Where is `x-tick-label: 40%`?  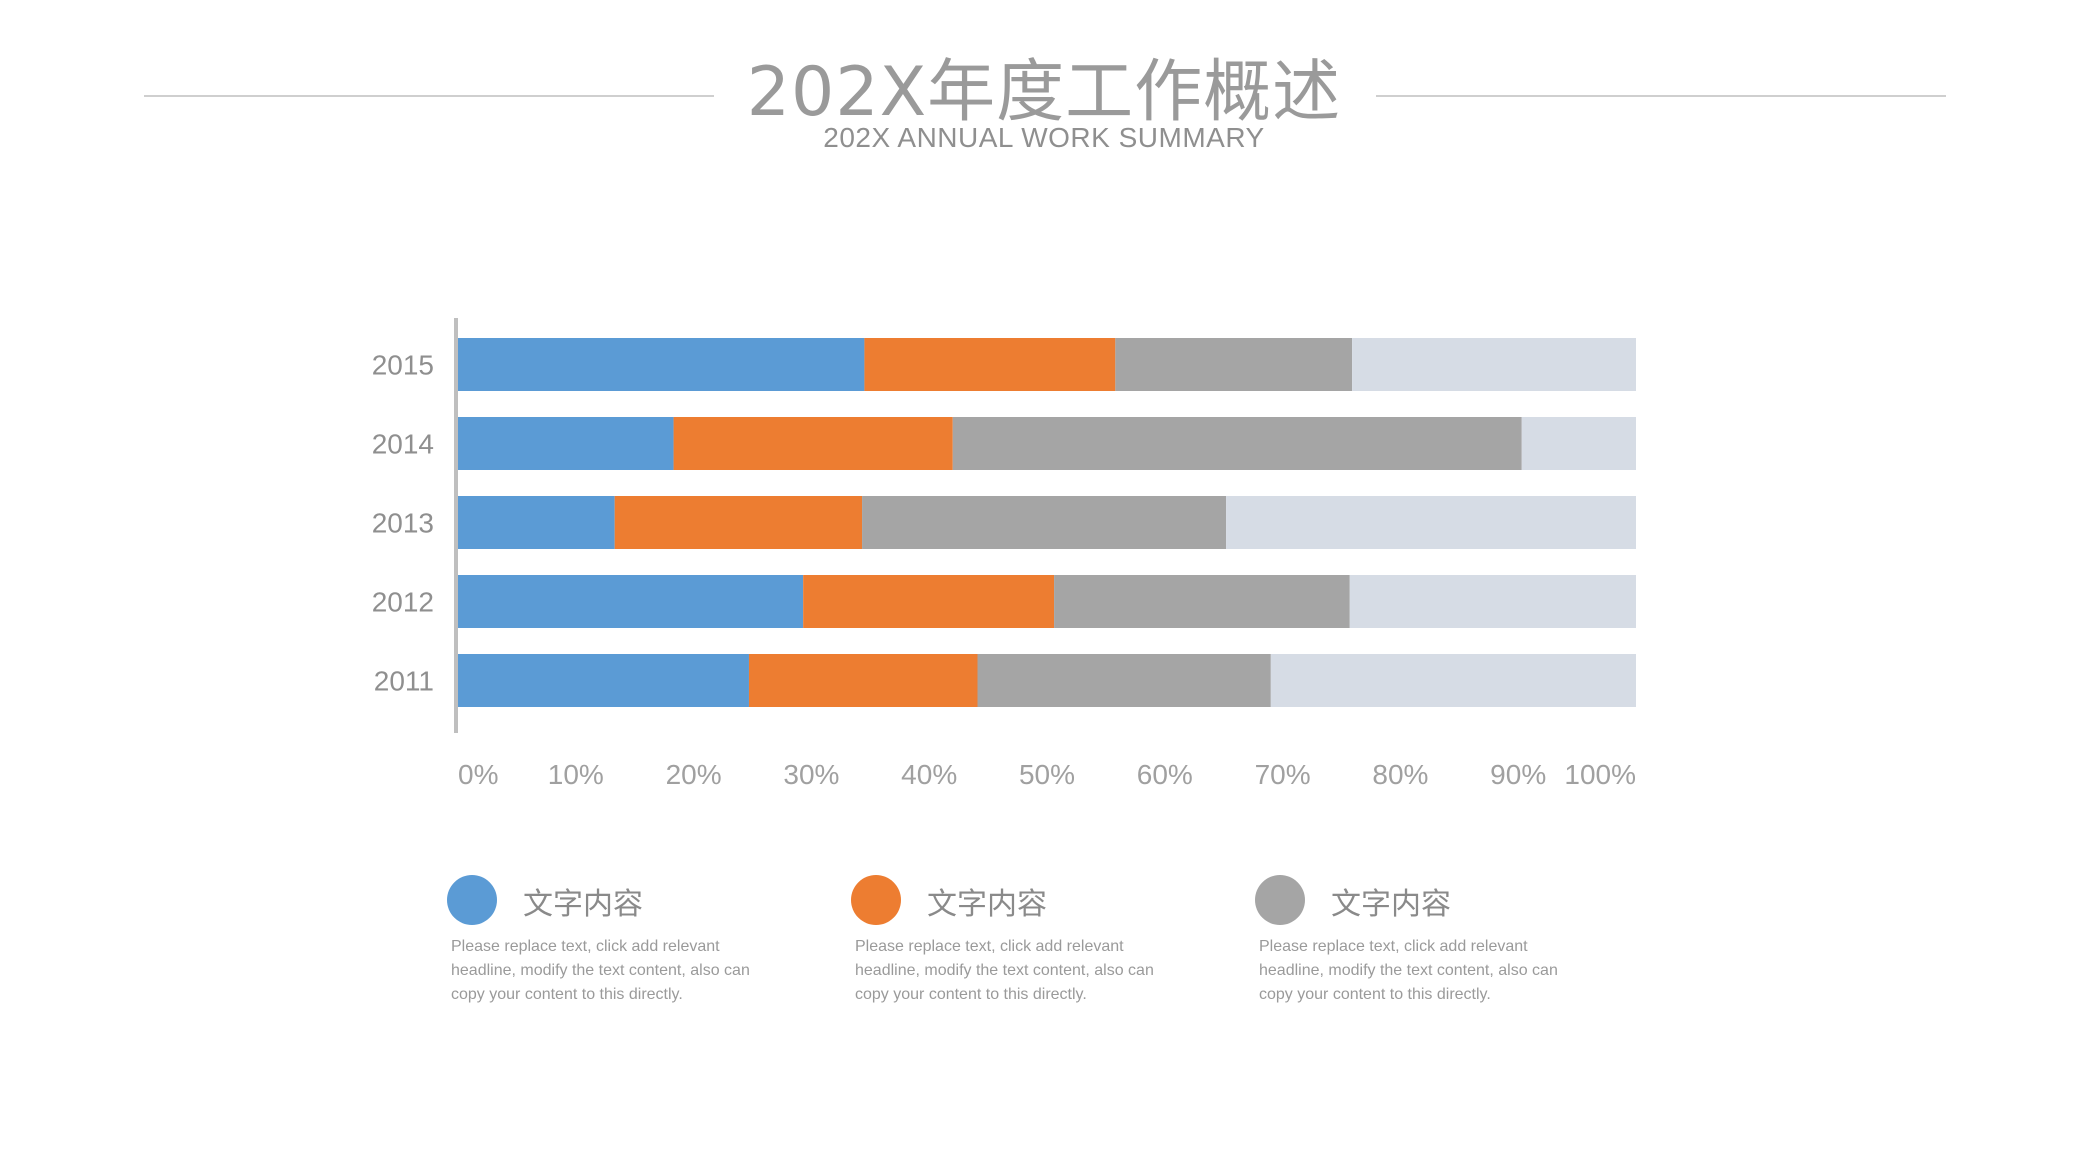
x-tick-label: 40% is located at coordinates (929, 774).